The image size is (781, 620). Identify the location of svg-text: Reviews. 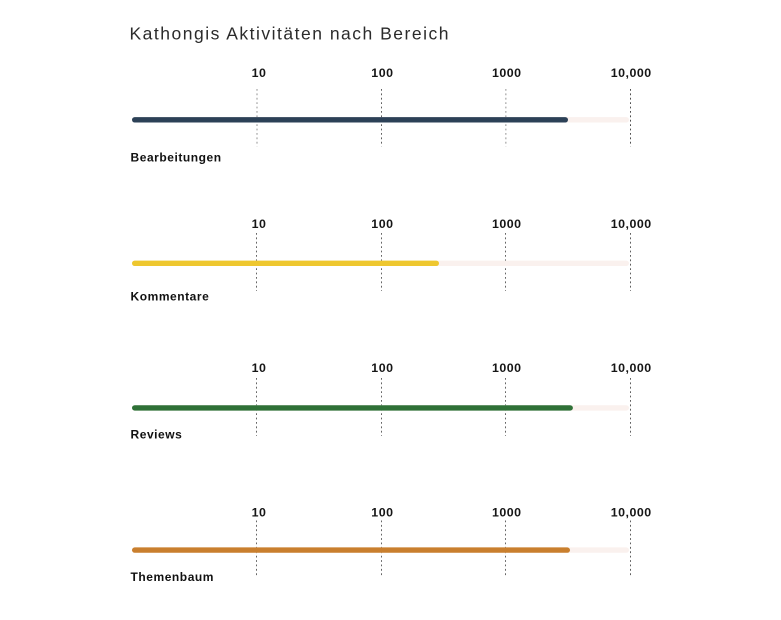
(157, 435).